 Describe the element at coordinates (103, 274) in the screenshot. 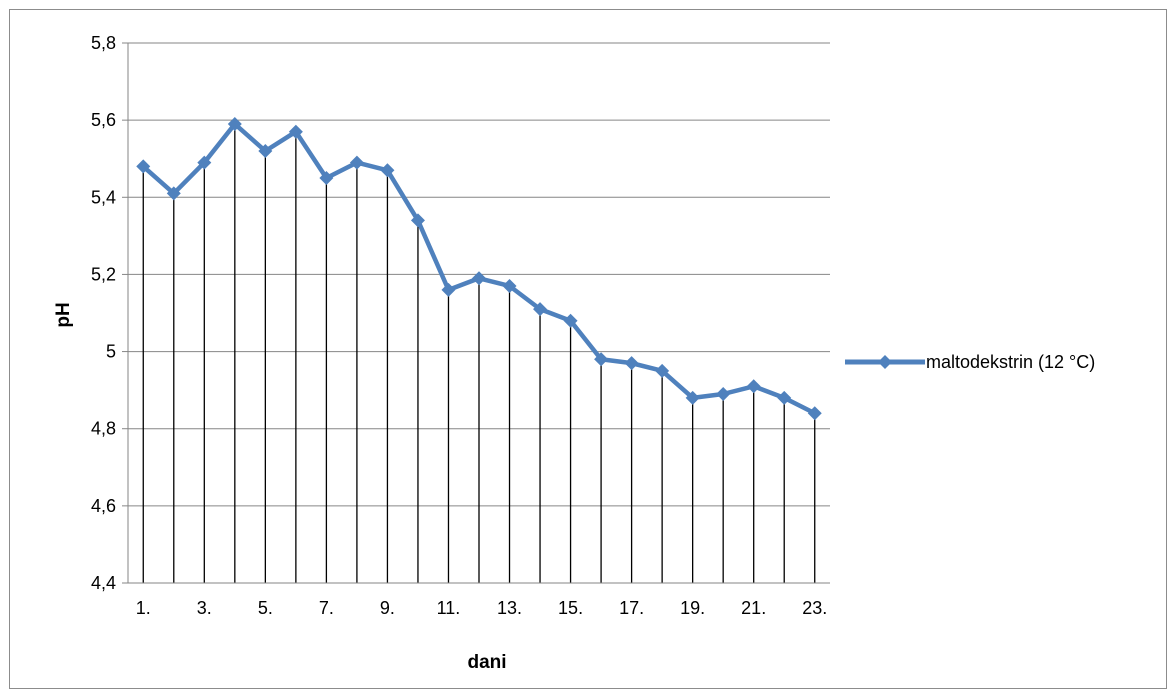

I see `y-tick-label: 5,2` at that location.